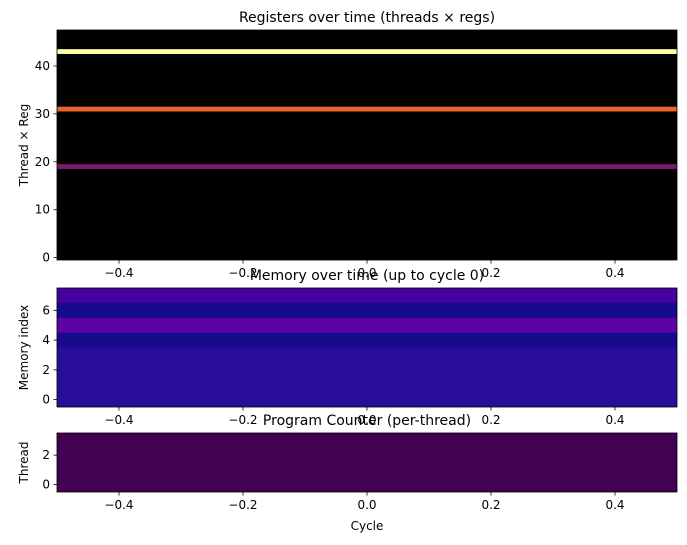 The width and height of the screenshot is (687, 545). I want to click on registers-y-tick-label: 30, so click(42, 114).